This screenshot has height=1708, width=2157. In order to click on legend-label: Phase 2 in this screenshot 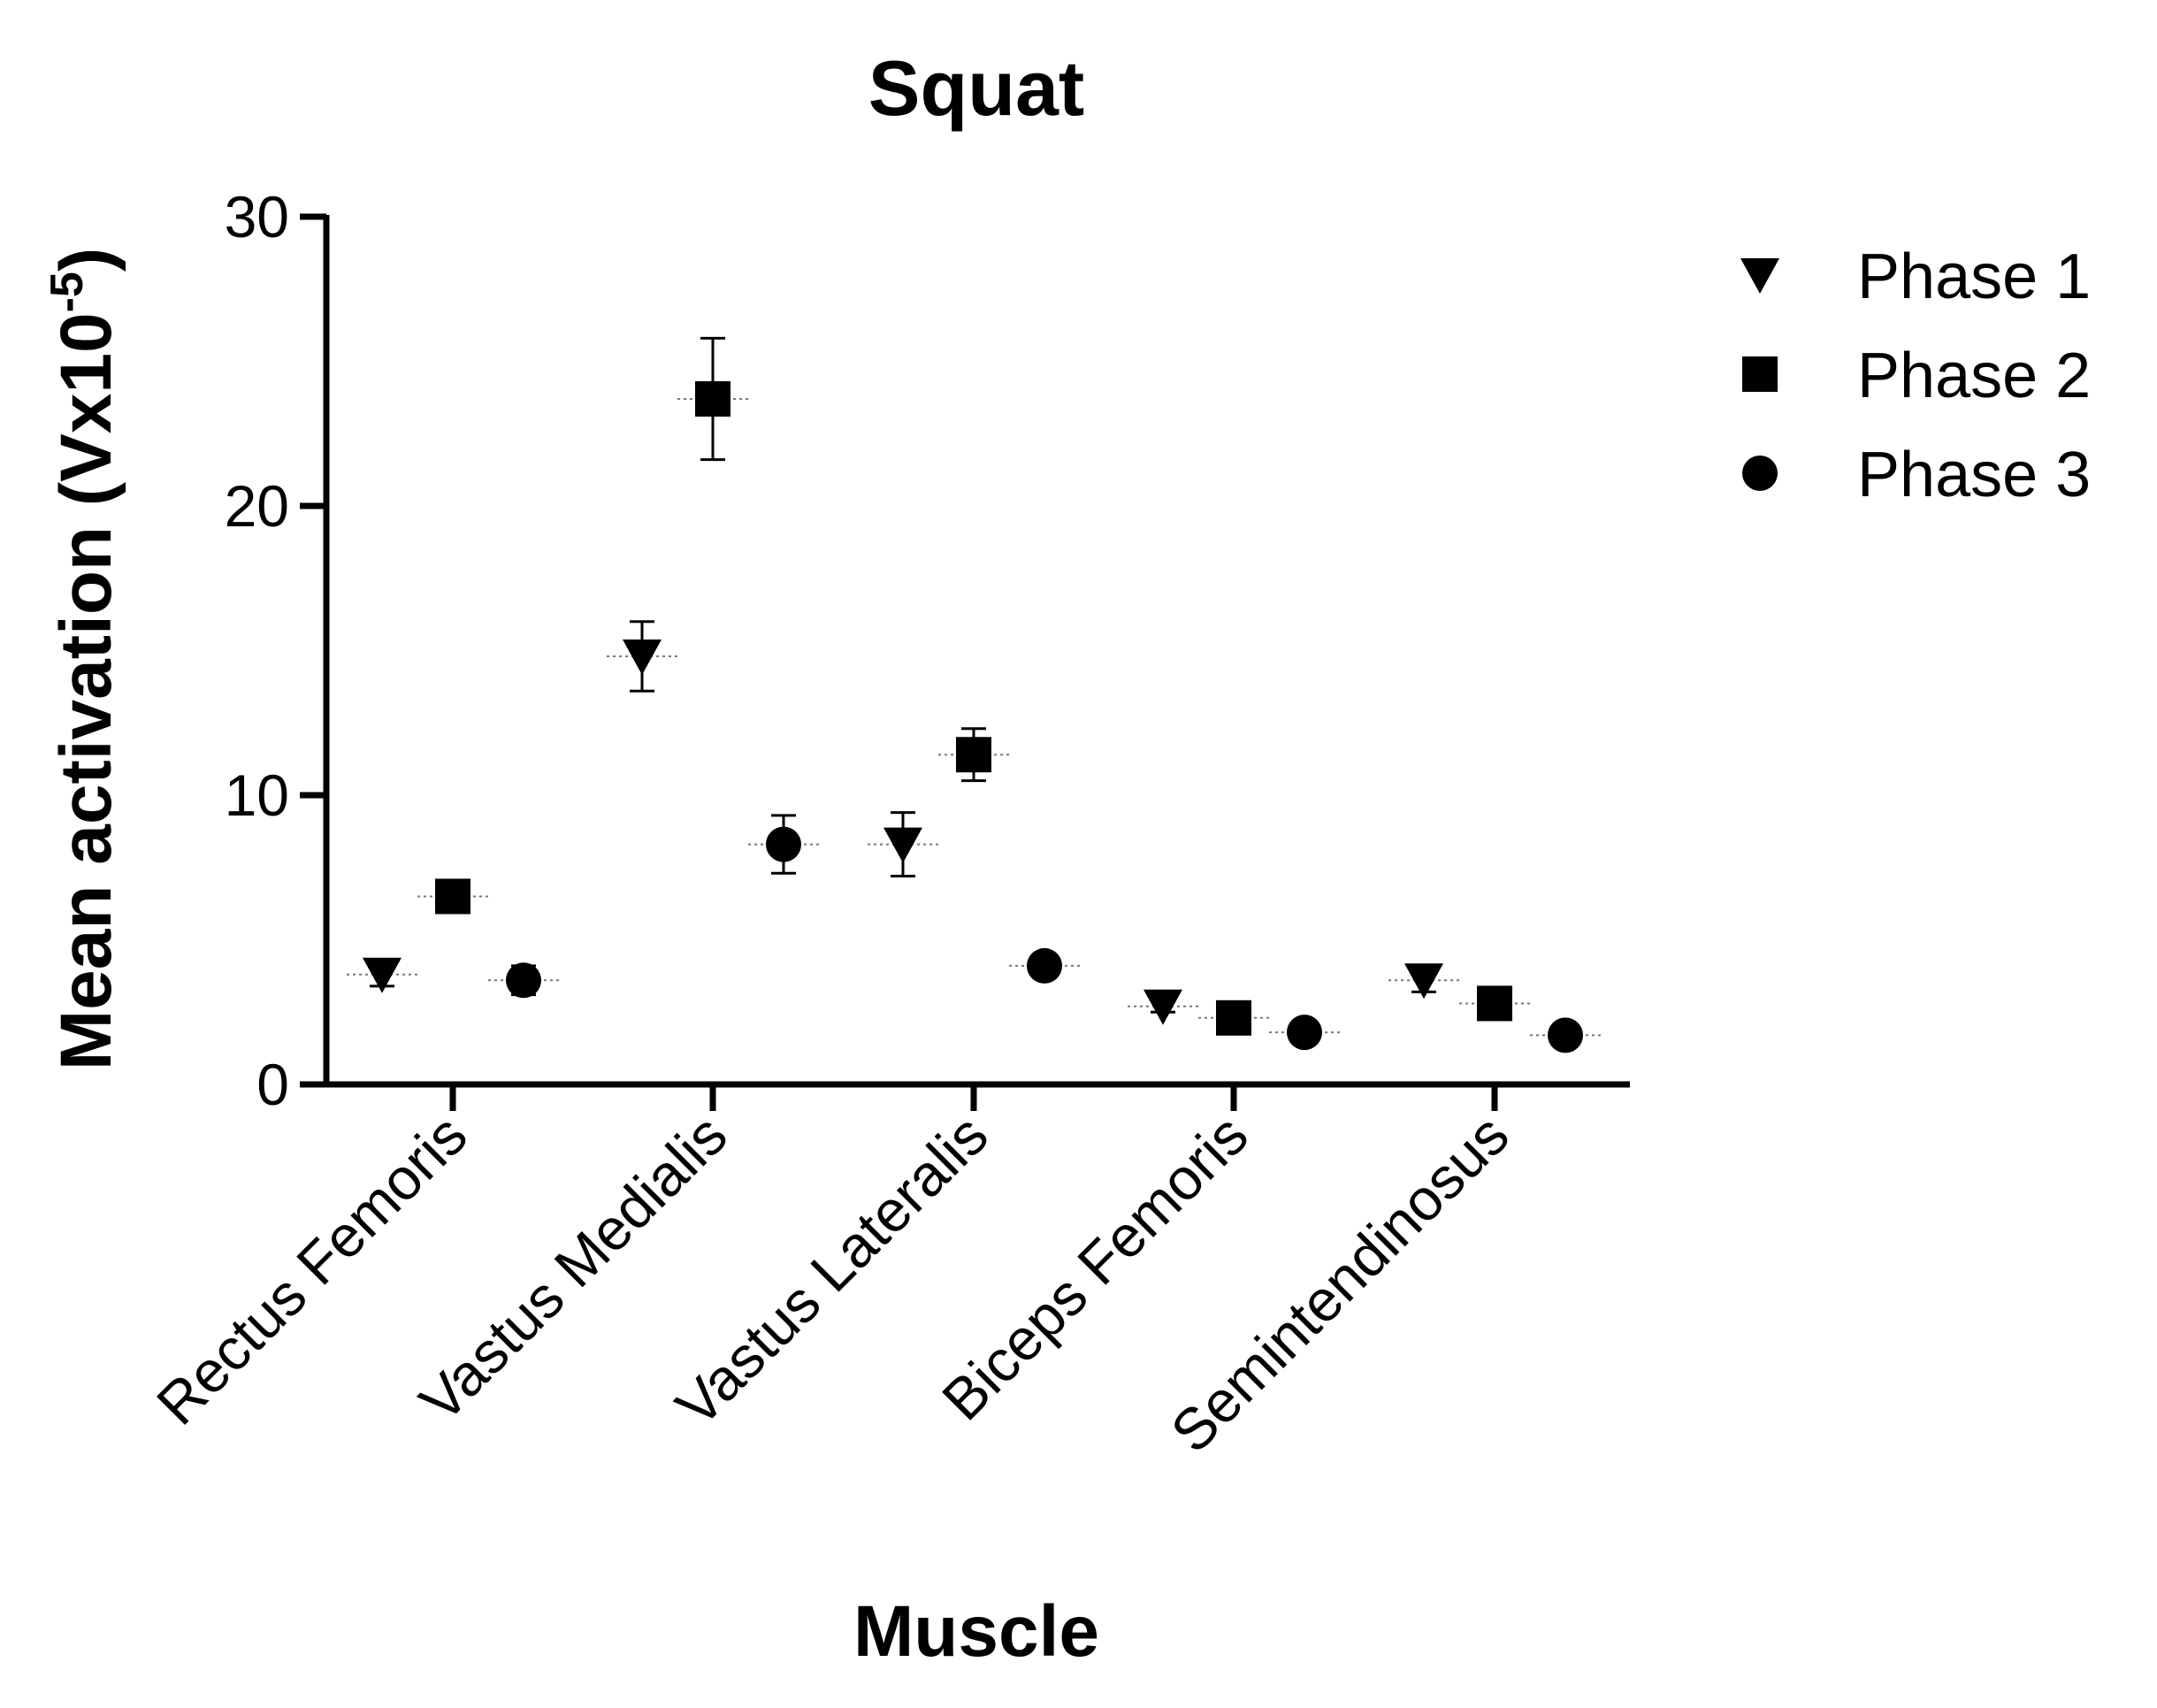, I will do `click(1974, 376)`.